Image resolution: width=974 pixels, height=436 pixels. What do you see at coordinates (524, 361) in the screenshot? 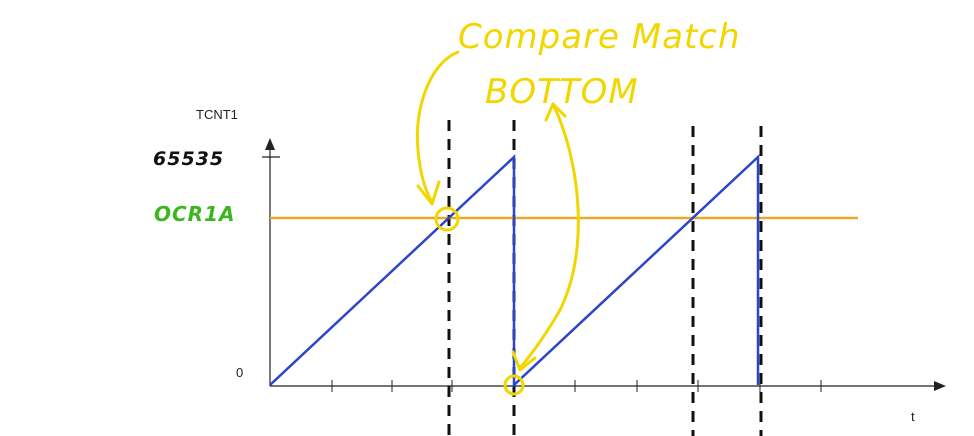
I see `bottom-arrowhead` at bounding box center [524, 361].